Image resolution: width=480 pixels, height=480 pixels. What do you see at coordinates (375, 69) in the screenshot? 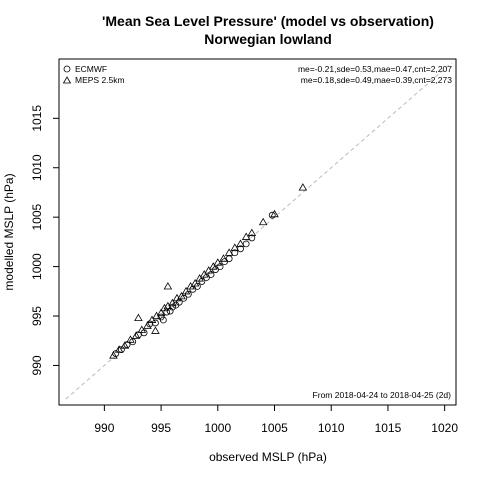
I see `ecmwf-stats: me=-0.21,sde=0.53,mae=0.47,cnt=2,207` at bounding box center [375, 69].